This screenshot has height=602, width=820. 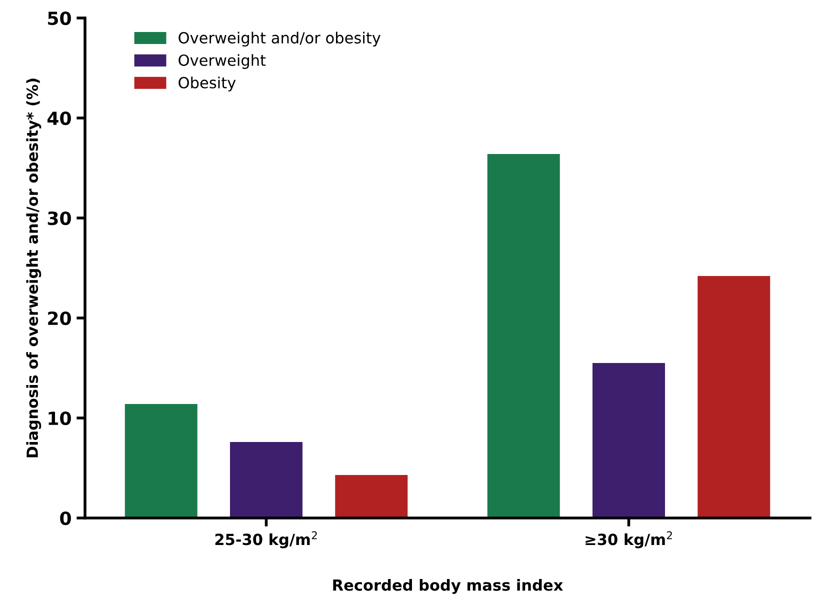 What do you see at coordinates (629, 539) in the screenshot?
I see `x-tick-label: ≥30 kg/m$^{2}$` at bounding box center [629, 539].